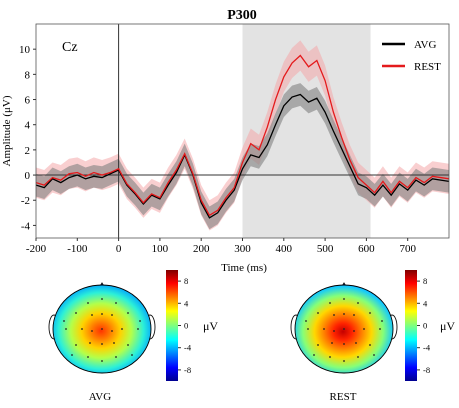 This screenshot has width=459, height=408. Describe the element at coordinates (425, 45) in the screenshot. I see `legend-label-avg: AVG` at that location.